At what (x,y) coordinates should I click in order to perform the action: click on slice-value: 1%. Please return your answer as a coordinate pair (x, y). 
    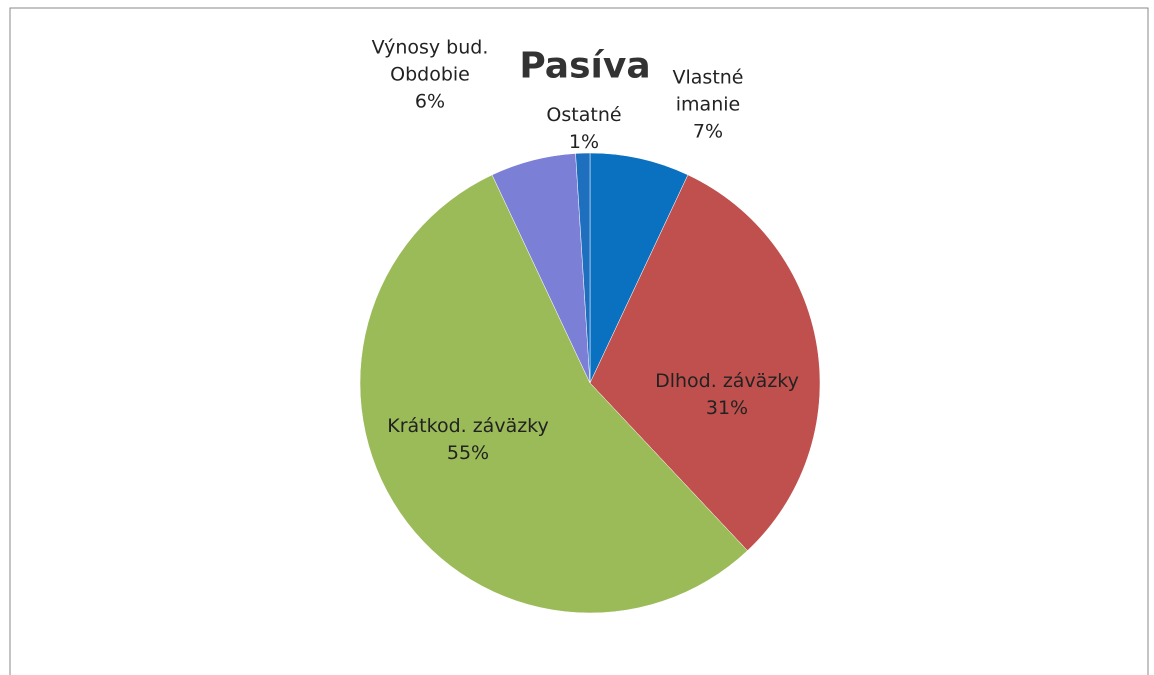
    Looking at the image, I should click on (584, 142).